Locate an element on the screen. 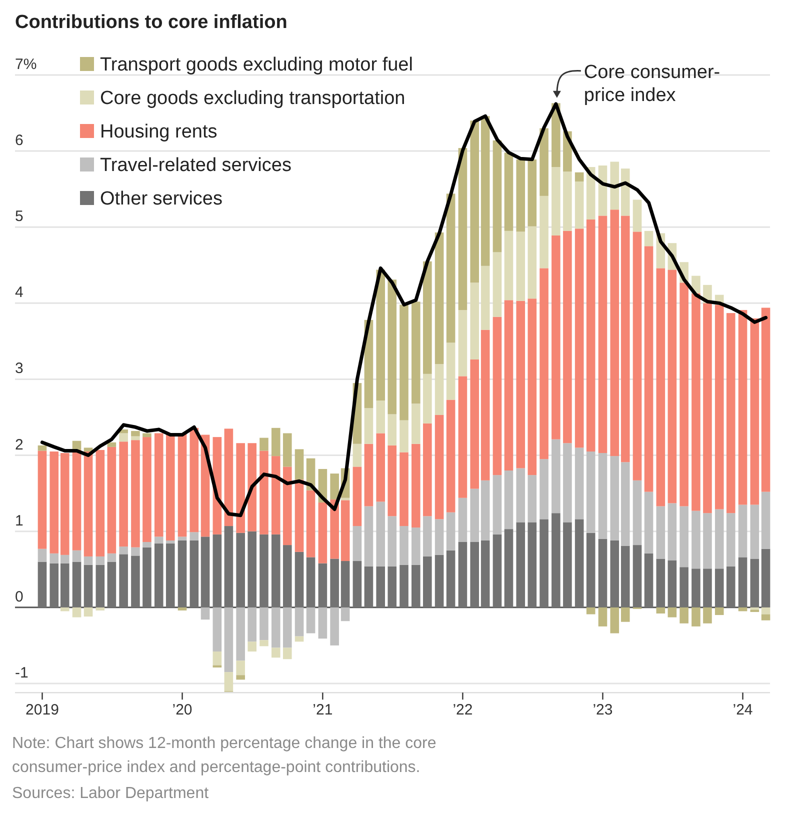  legend-label: Travel-related services is located at coordinates (196, 165).